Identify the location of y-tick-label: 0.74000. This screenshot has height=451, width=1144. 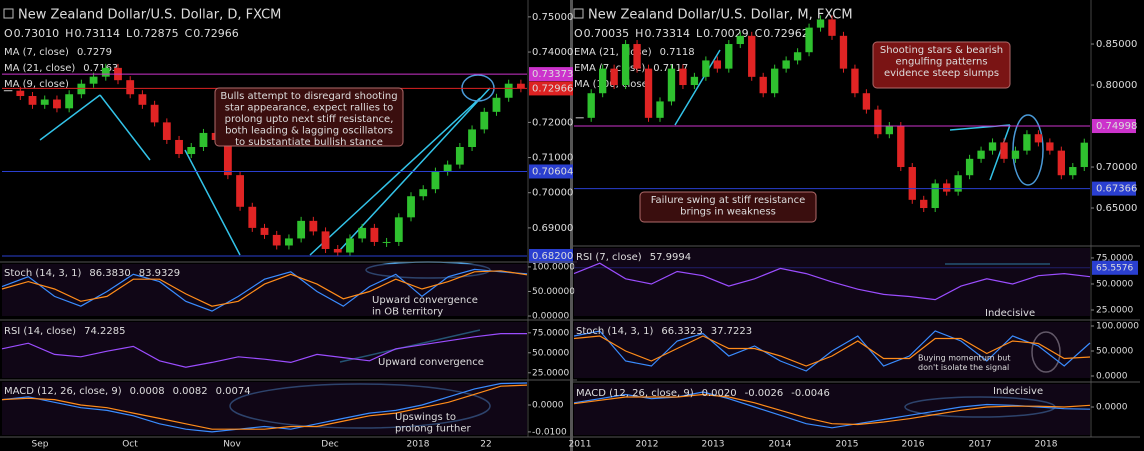
(552, 52).